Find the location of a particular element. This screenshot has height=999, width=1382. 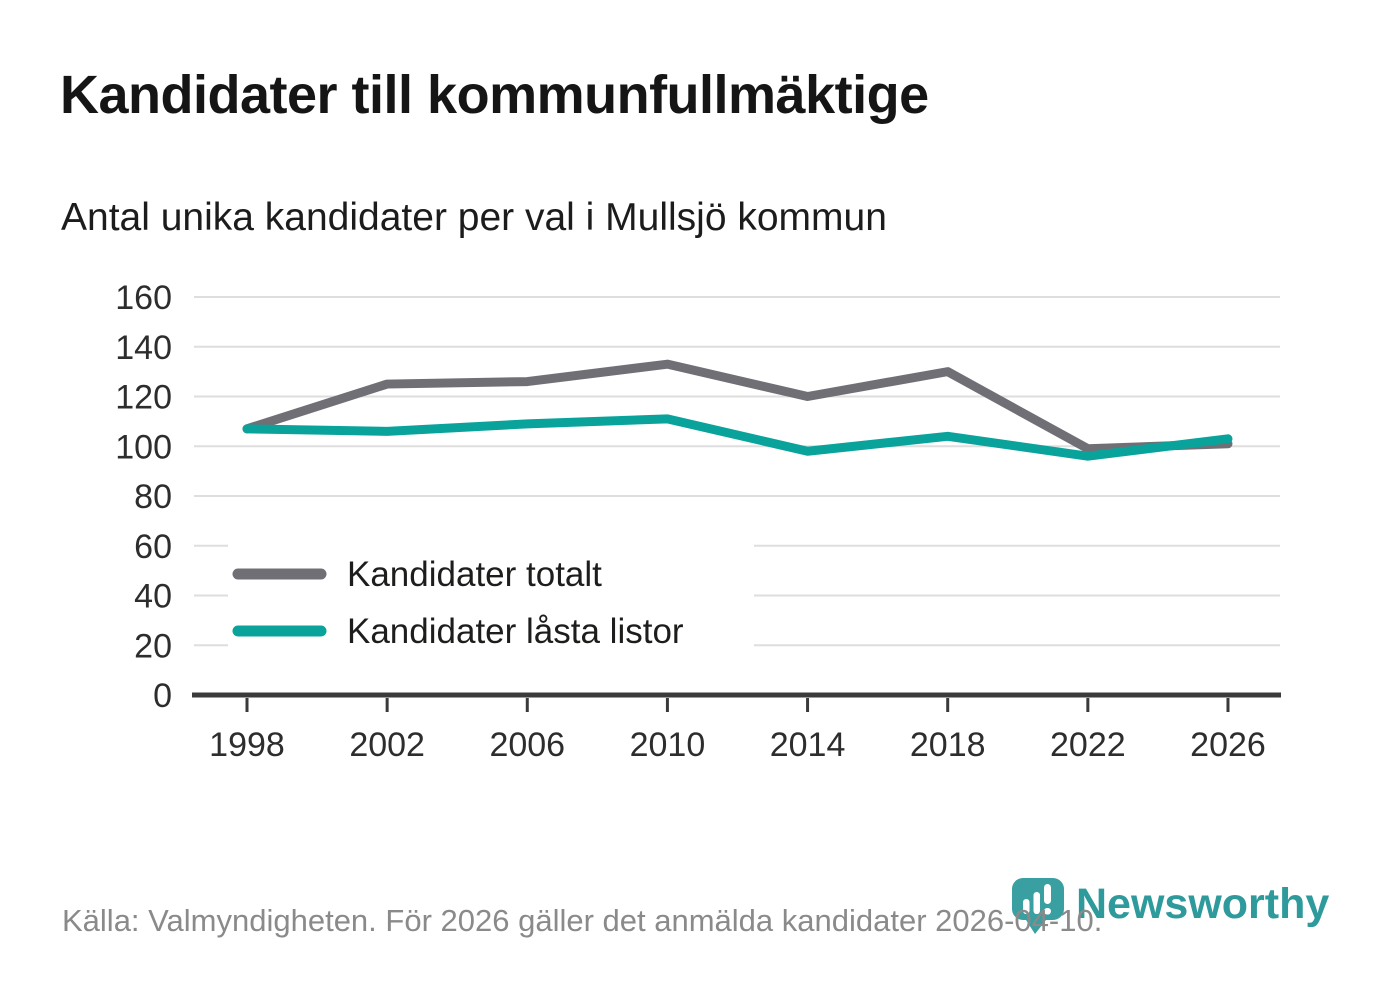

x-axis-tick-label: 2014 is located at coordinates (808, 745).